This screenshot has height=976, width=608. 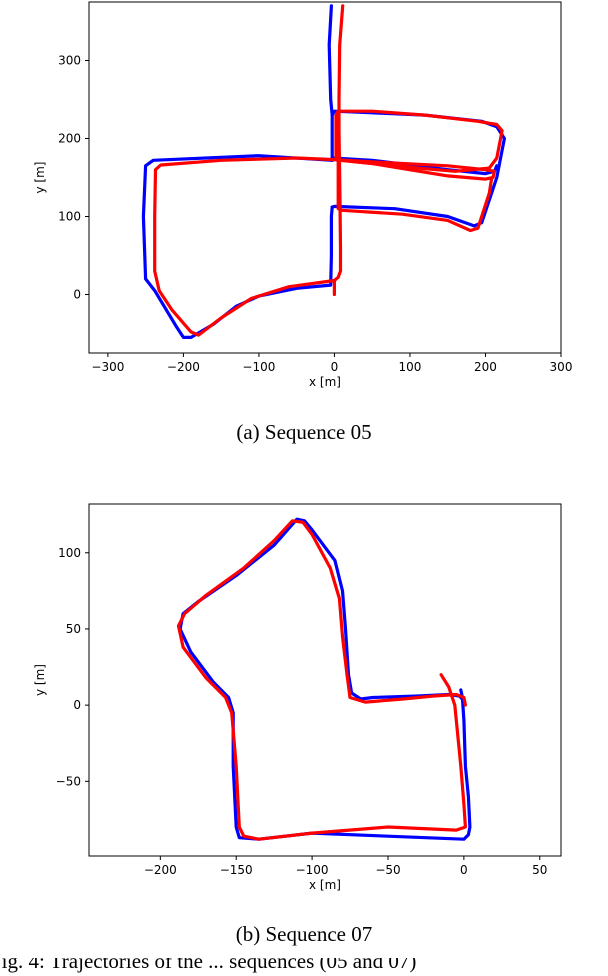 I want to click on y-tick-label: 50, so click(x=73, y=629).